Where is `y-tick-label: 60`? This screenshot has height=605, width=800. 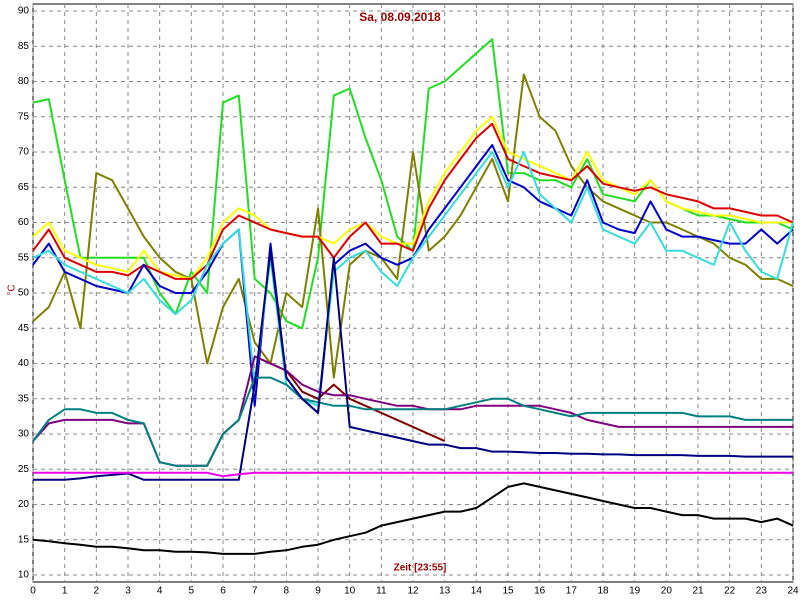
y-tick-label: 60 is located at coordinates (24, 222).